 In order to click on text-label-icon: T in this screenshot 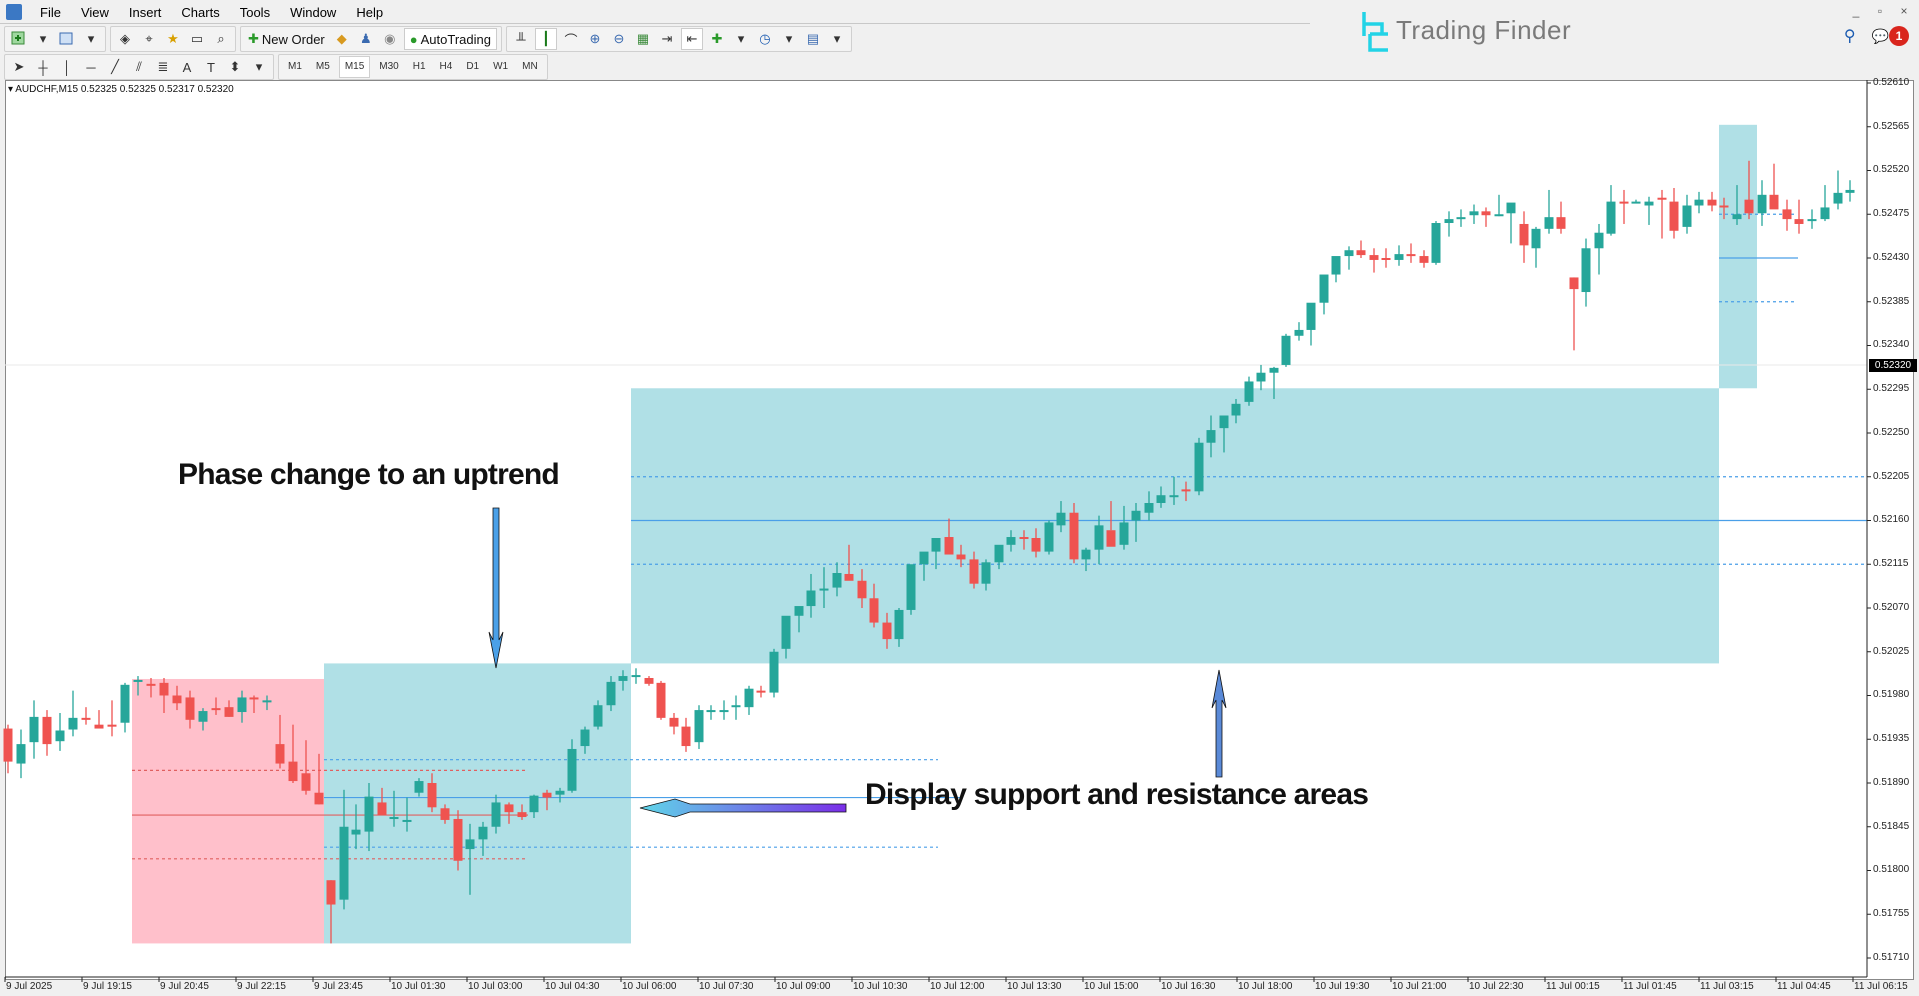, I will do `click(211, 67)`.